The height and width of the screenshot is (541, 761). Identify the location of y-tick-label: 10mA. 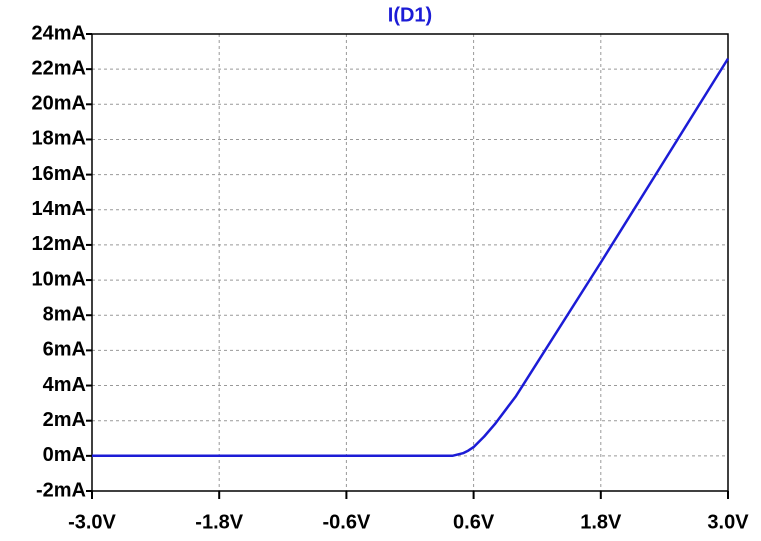
(59, 279).